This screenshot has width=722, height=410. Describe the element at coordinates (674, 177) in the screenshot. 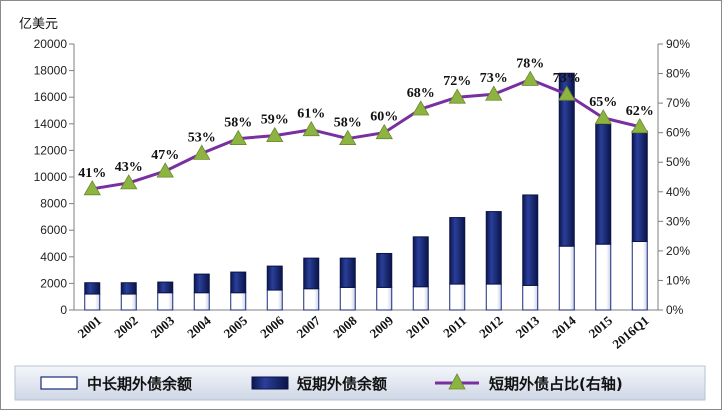

I see `right-axis-ticks: 0% 10% 20% 30% 40% 50% 60% 70% 80% 90%` at that location.